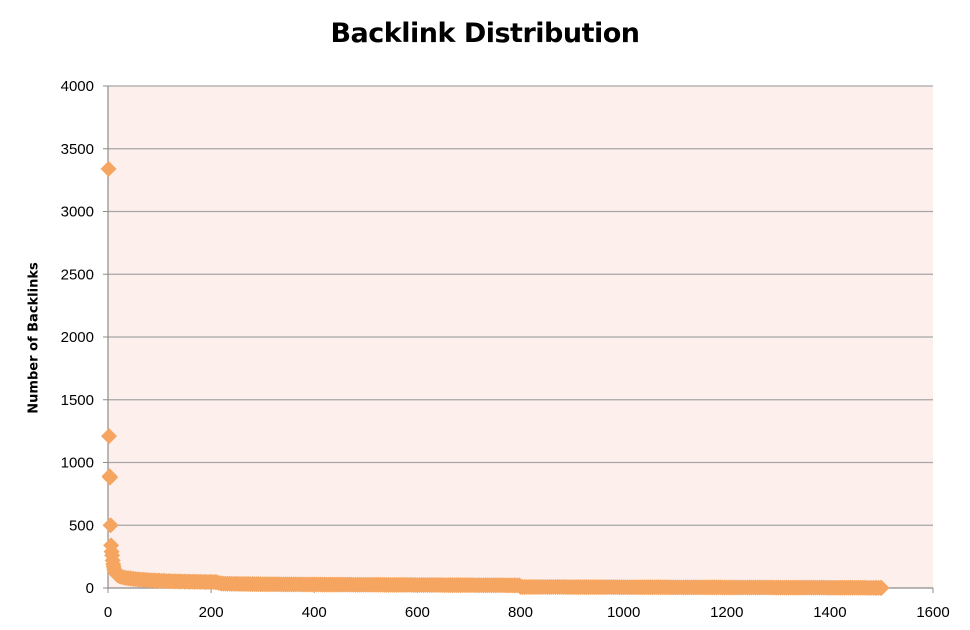 The width and height of the screenshot is (970, 630). I want to click on x-tick-label: 1200, so click(726, 612).